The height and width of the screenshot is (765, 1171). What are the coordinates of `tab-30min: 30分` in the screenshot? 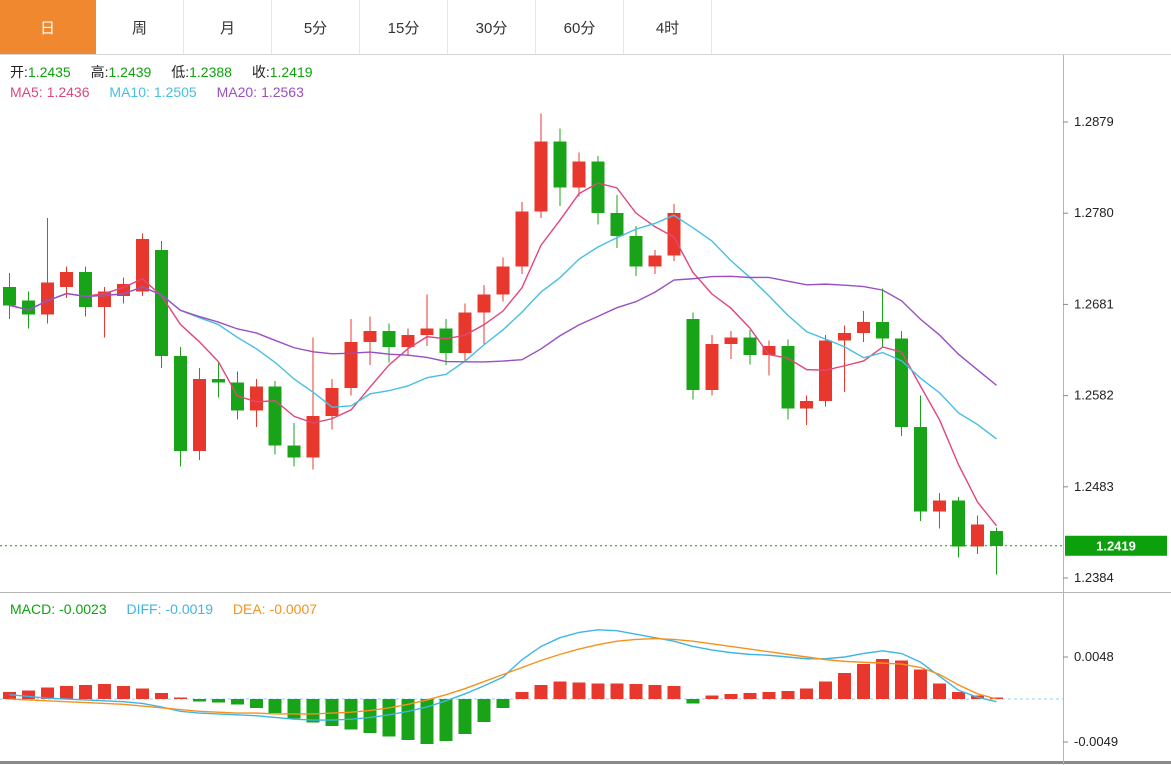 It's located at (492, 27).